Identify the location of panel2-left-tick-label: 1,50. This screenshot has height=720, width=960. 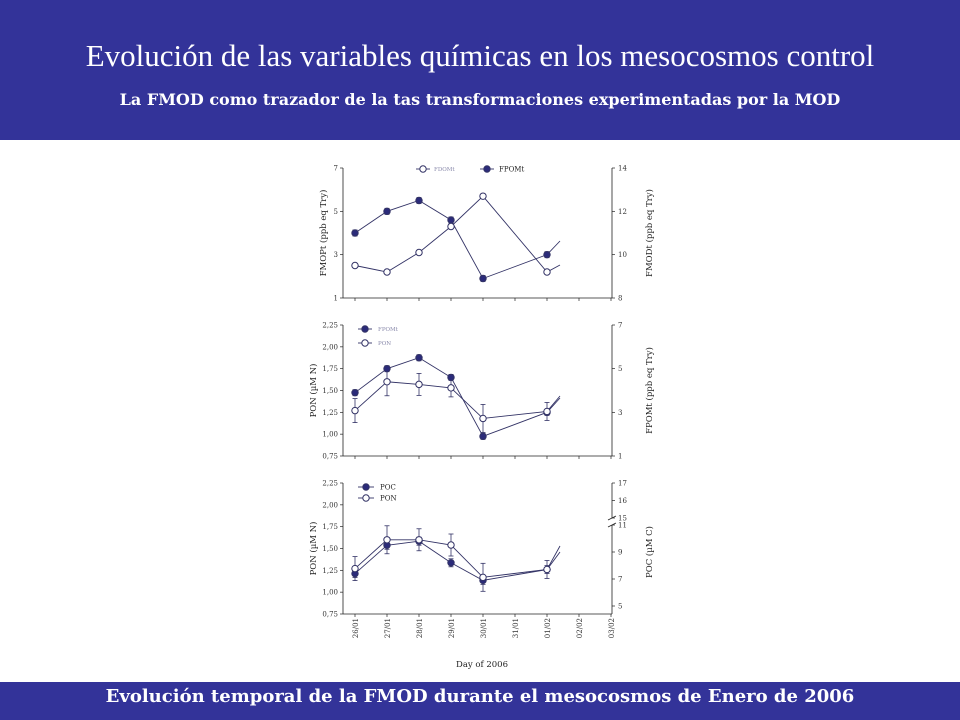
(330, 391).